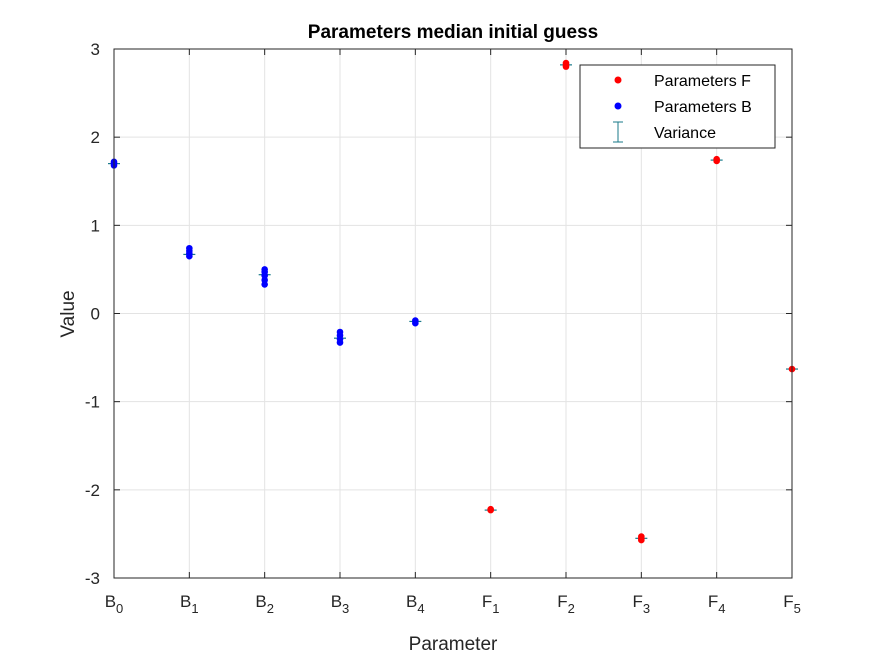 Image resolution: width=875 pixels, height=656 pixels. What do you see at coordinates (114, 604) in the screenshot?
I see `x-tick-label: B0` at bounding box center [114, 604].